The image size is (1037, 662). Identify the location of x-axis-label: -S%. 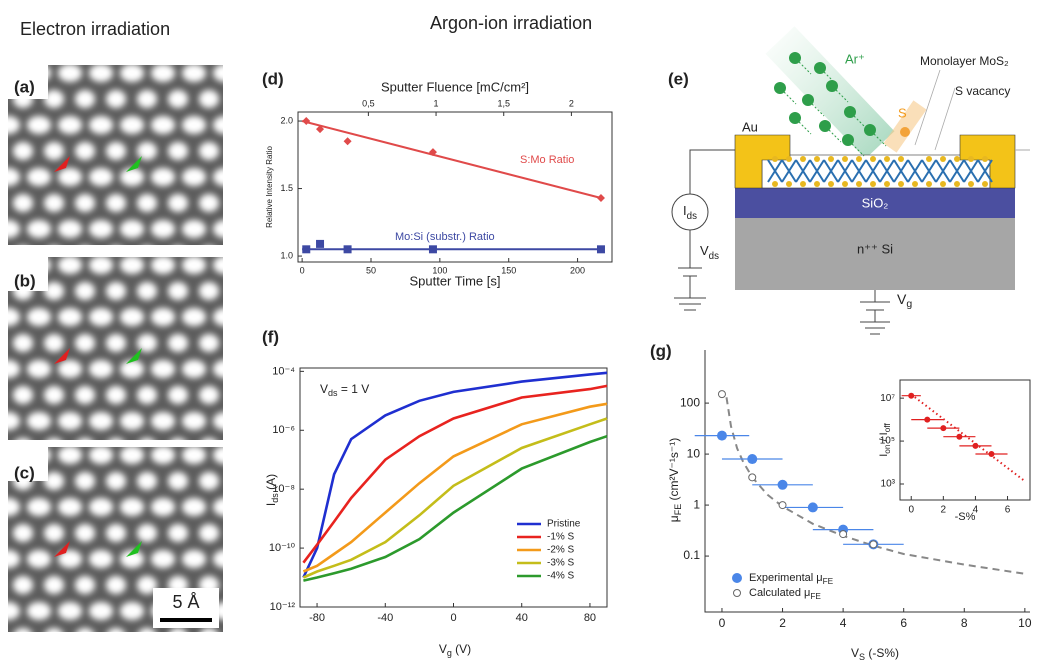
(965, 517).